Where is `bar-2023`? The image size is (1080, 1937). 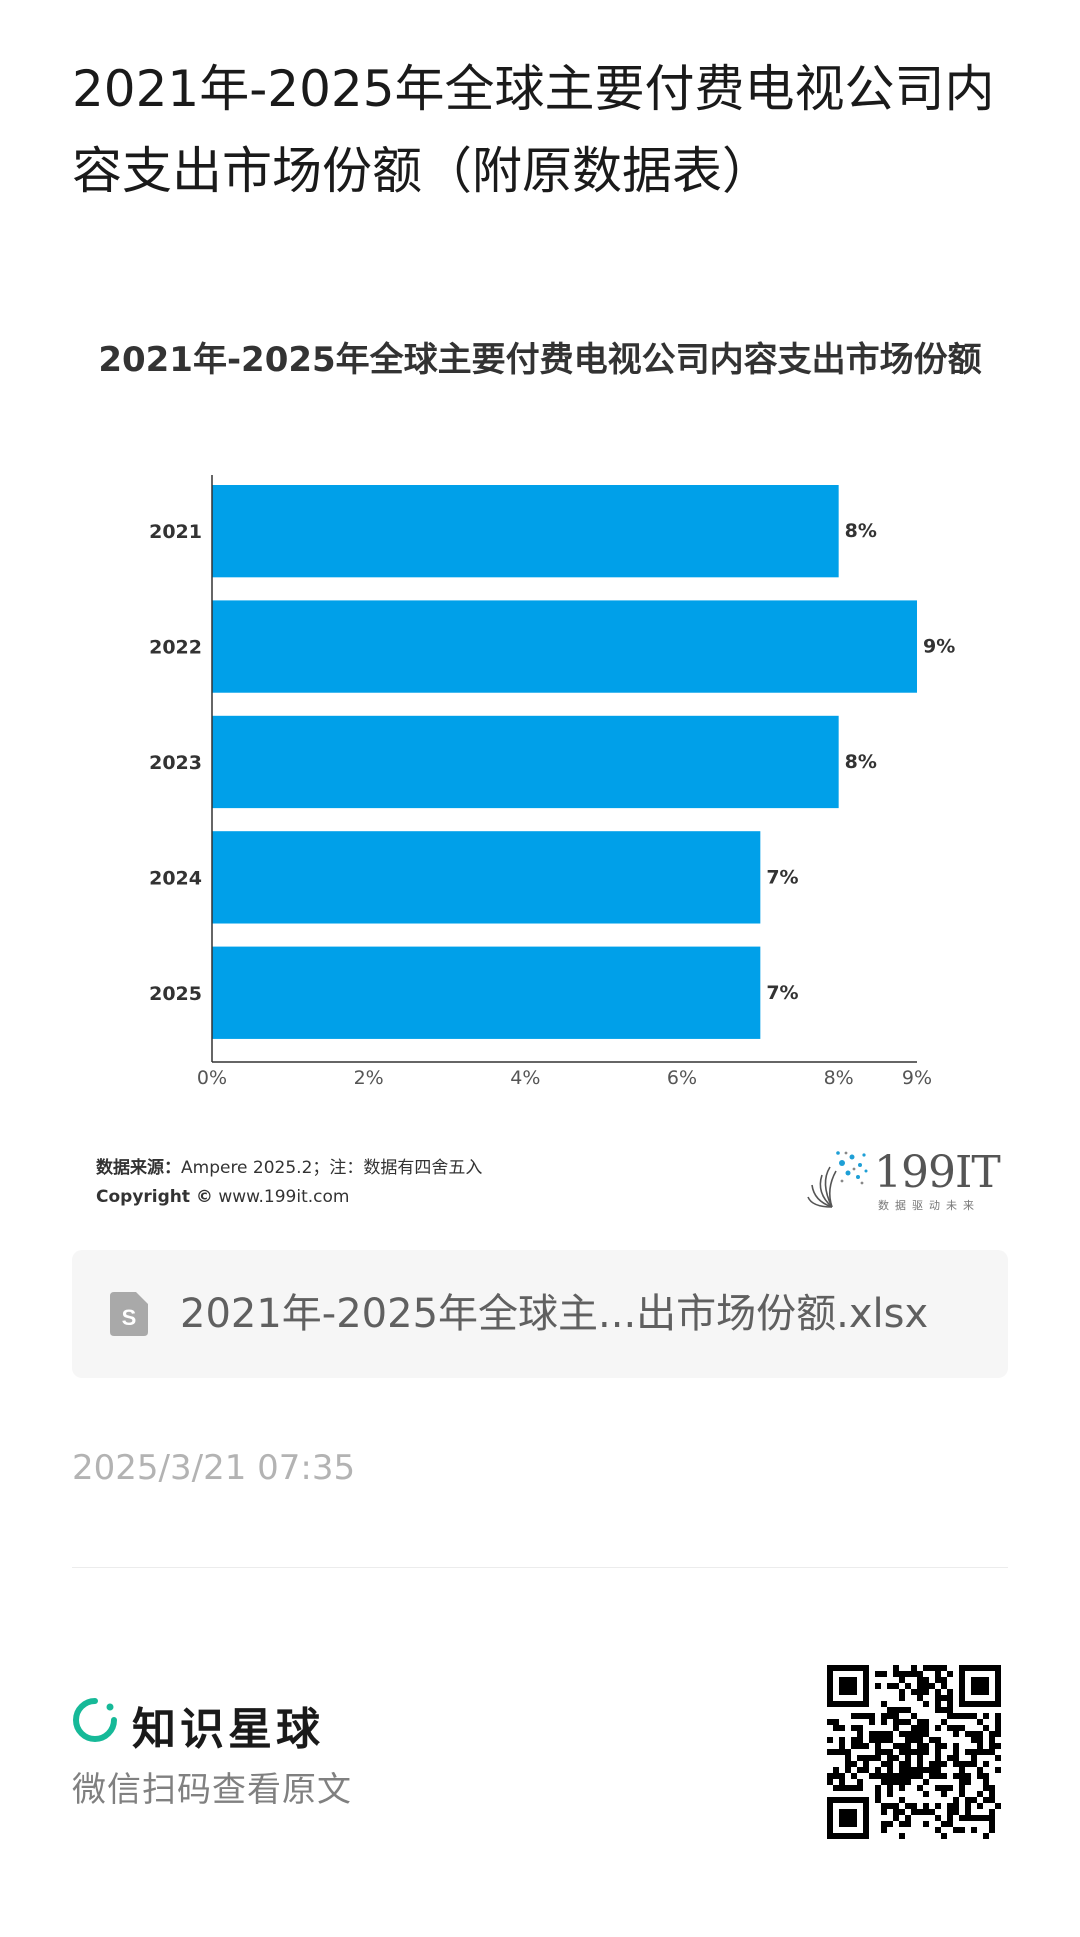
bar-2023 is located at coordinates (525, 762).